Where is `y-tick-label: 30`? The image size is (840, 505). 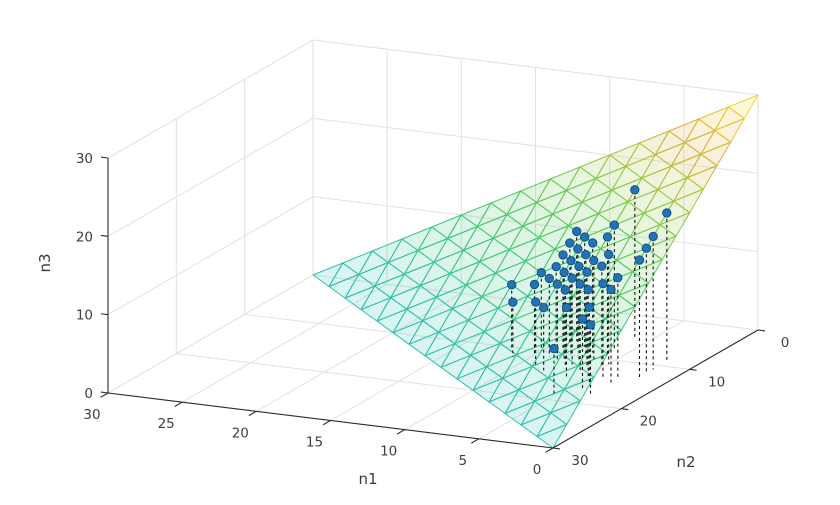
y-tick-label: 30 is located at coordinates (579, 461).